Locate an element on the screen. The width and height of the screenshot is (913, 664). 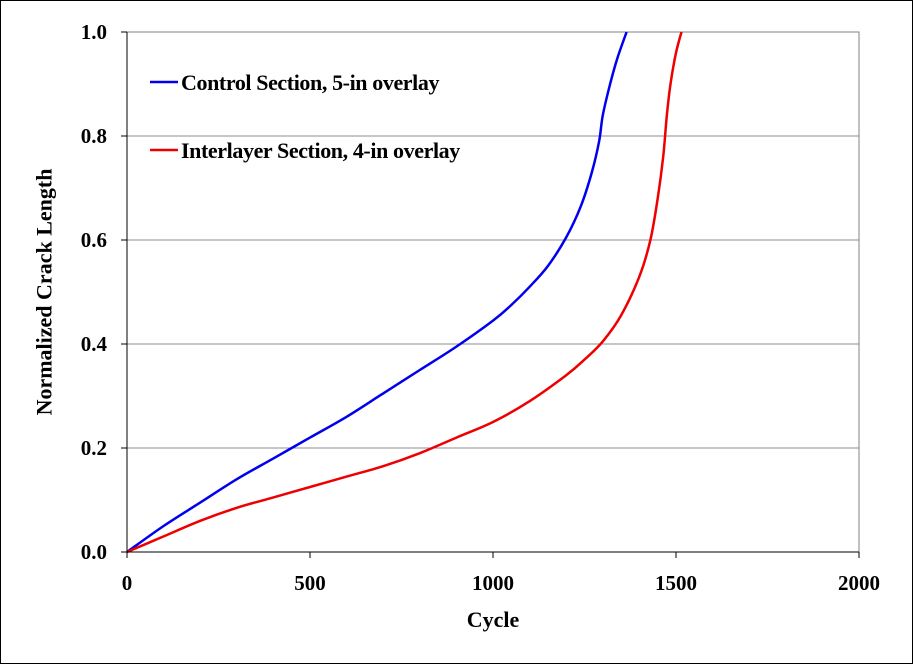
y-axis-title: Normalized Crack Length is located at coordinates (44, 292).